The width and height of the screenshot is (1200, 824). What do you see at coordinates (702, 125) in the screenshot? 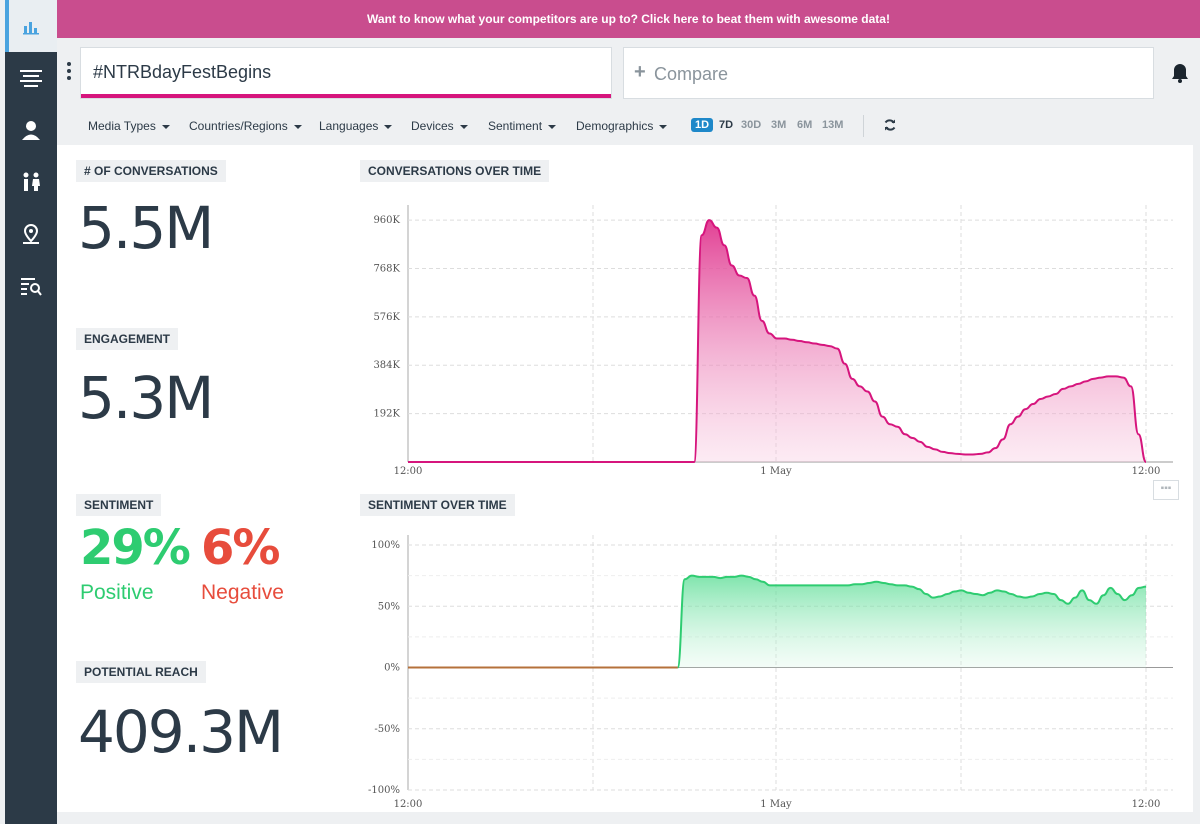
I see `range-1d: 1D` at bounding box center [702, 125].